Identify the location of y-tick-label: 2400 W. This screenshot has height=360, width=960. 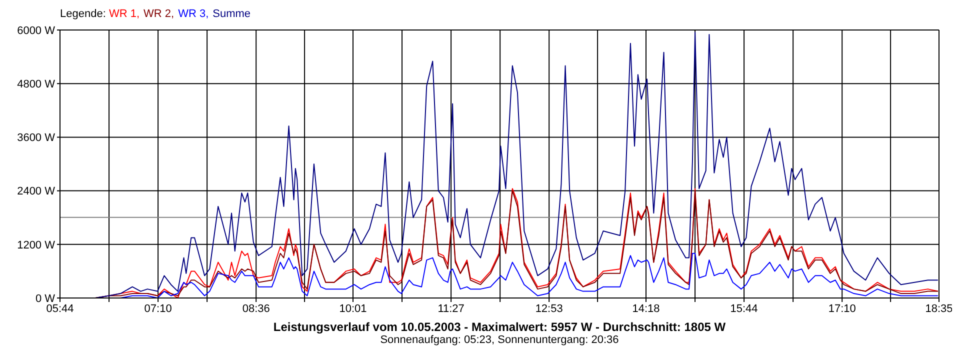
(36, 192).